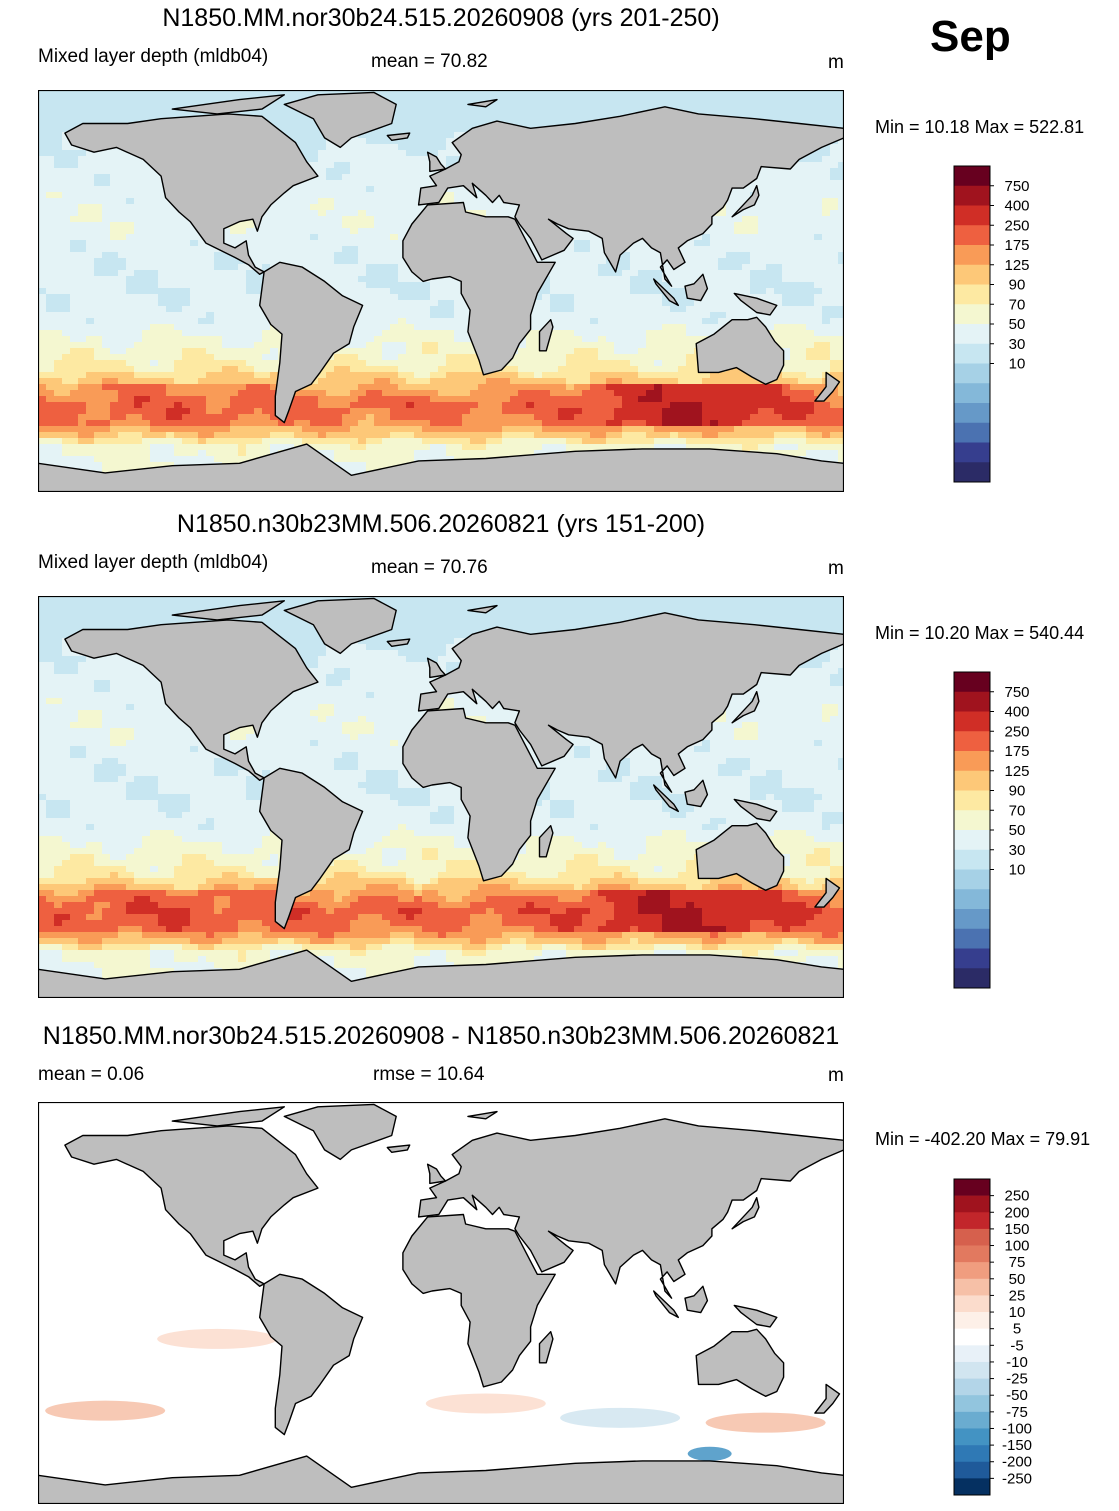  What do you see at coordinates (983, 1139) in the screenshot?
I see `panel-3-minmax-label: Min = -402.20 Max = 79.91` at bounding box center [983, 1139].